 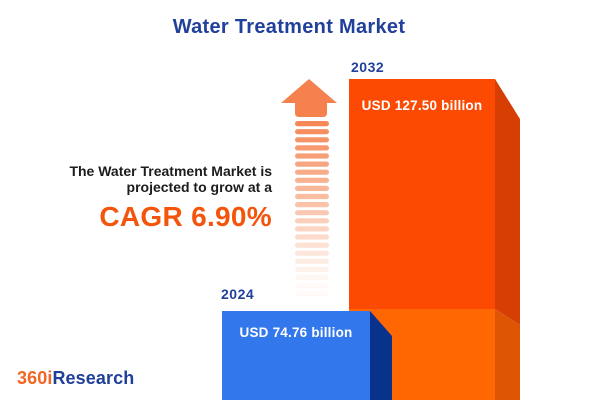 I want to click on bar-2024-face, so click(x=296, y=355).